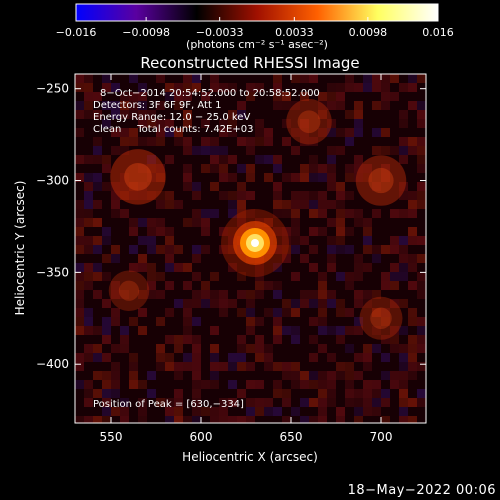 Image resolution: width=500 pixels, height=500 pixels. I want to click on y-axis-label: Heliocentric Y (arcsec), so click(20, 248).